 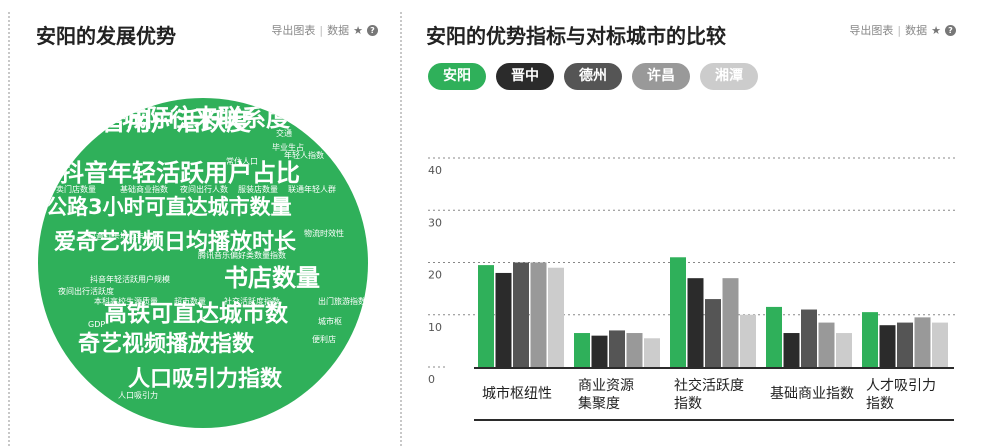 What do you see at coordinates (576, 36) in the screenshot?
I see `panel-title: 安阳的优势指标与对标城市的比较` at bounding box center [576, 36].